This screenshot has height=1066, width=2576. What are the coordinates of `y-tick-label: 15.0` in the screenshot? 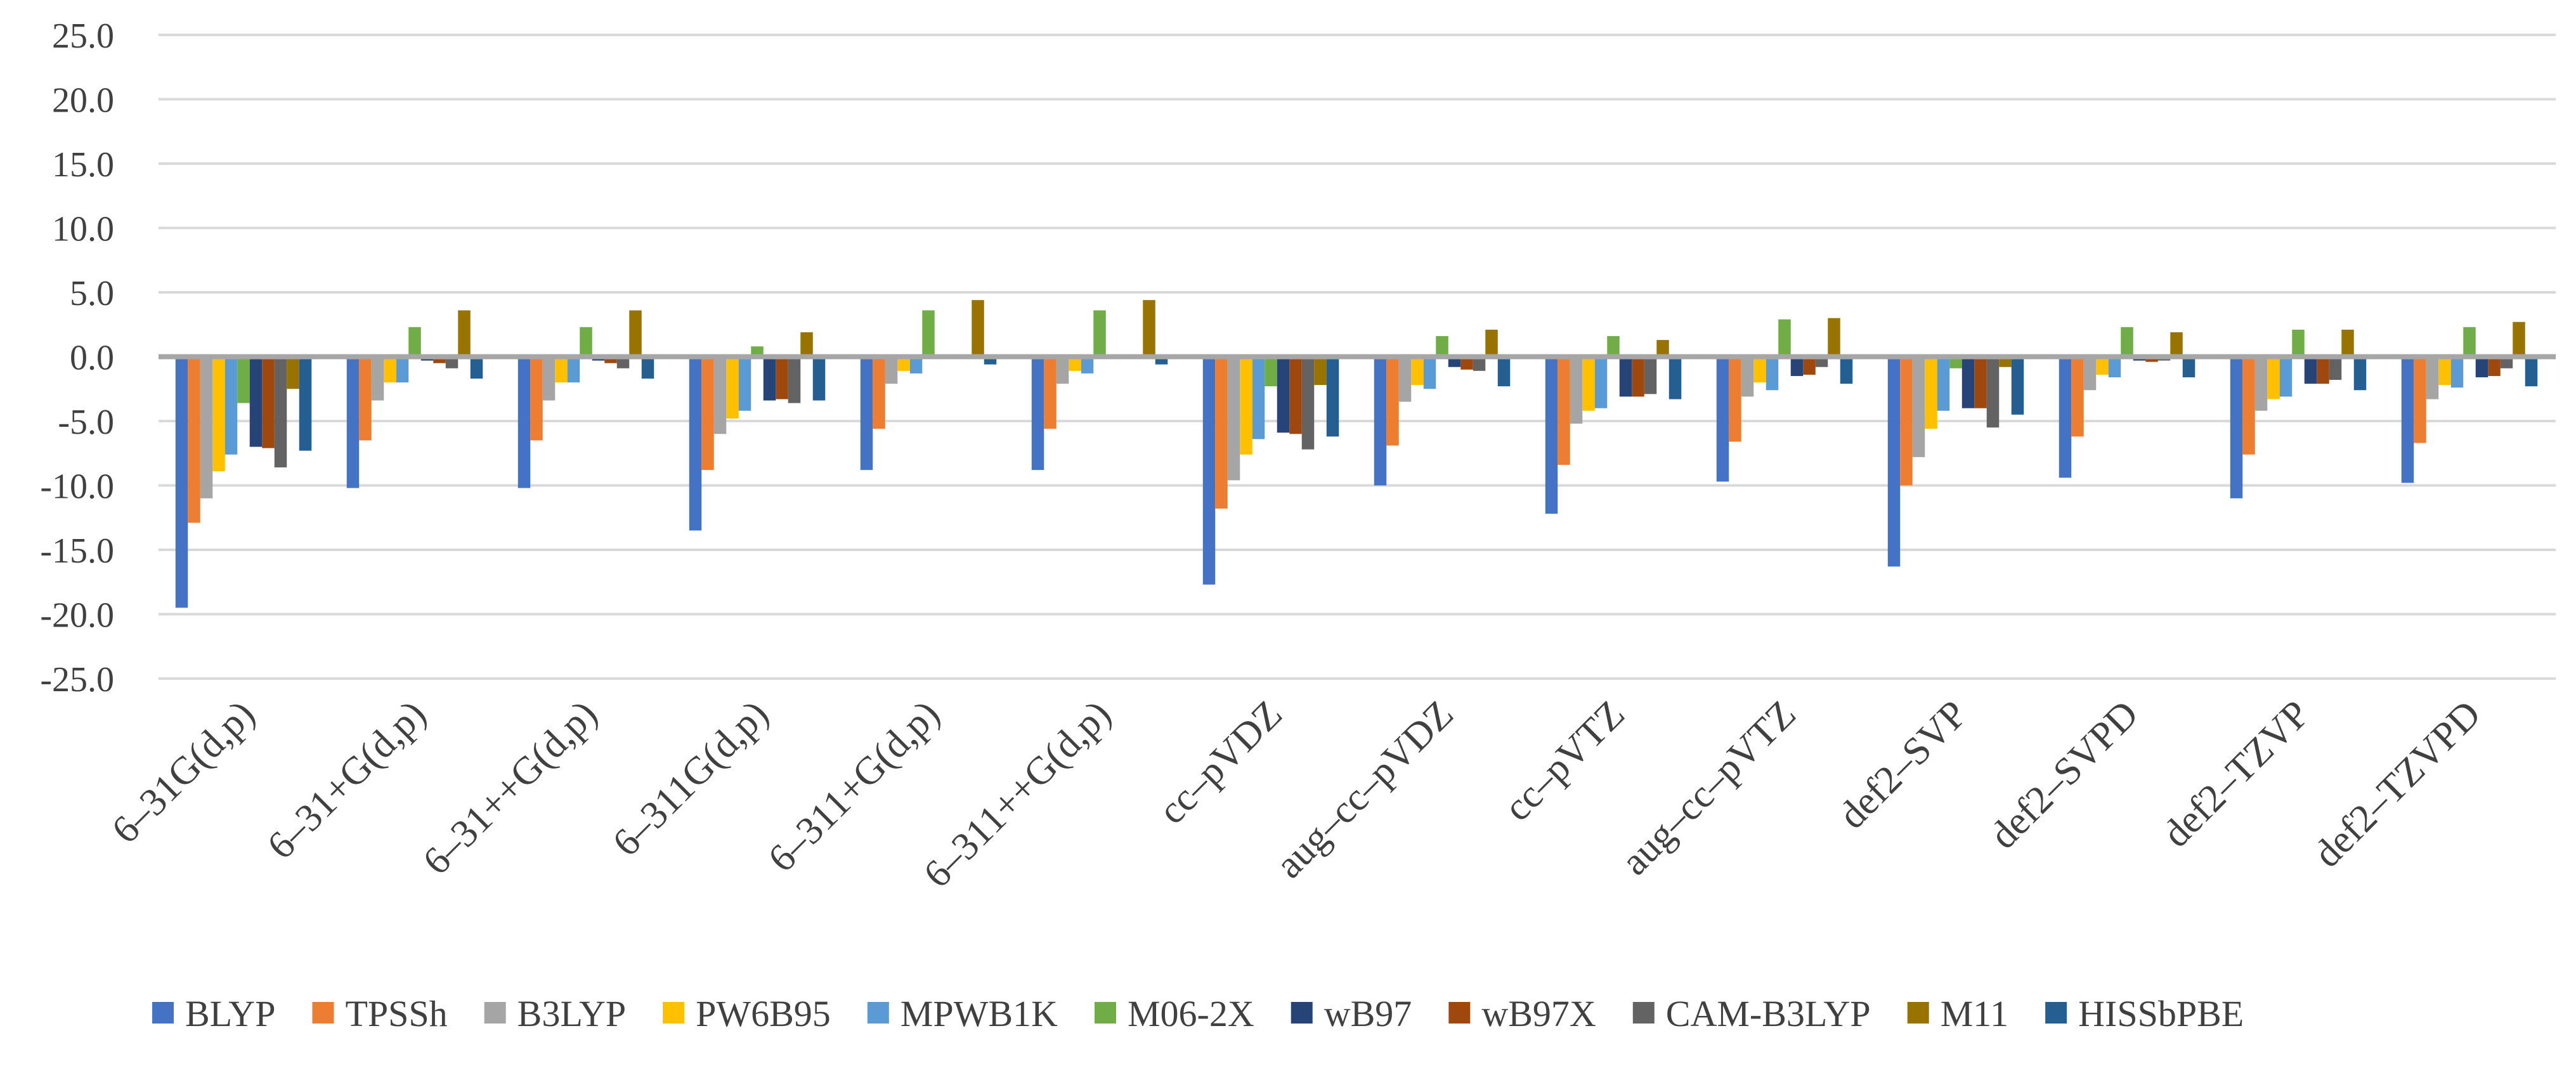 It's located at (83, 165).